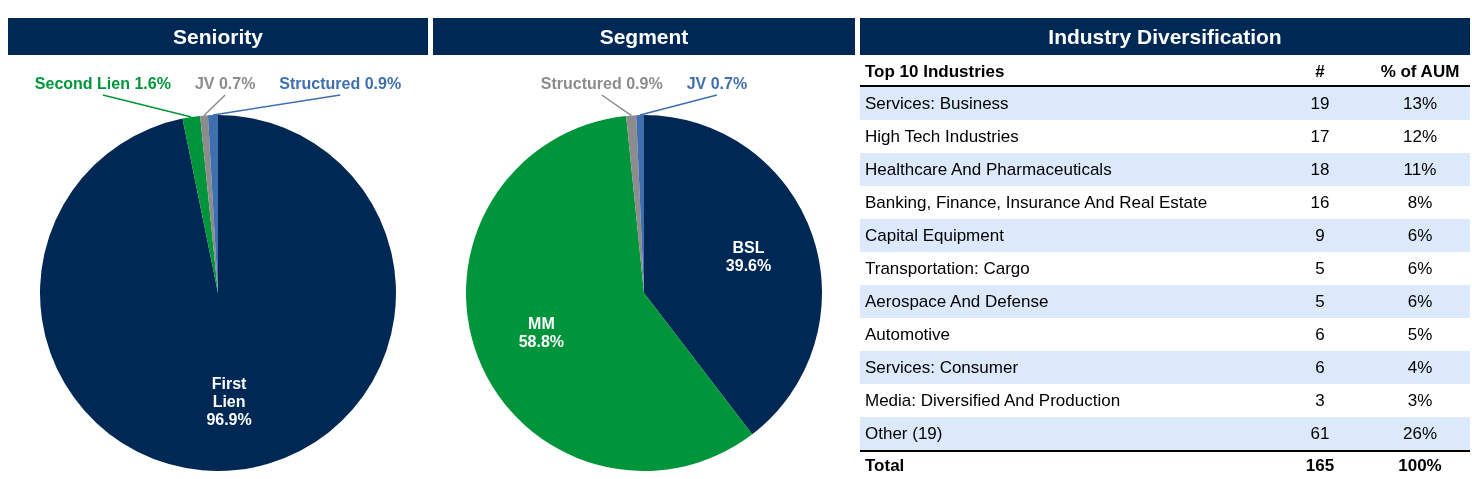 This screenshot has height=479, width=1472. Describe the element at coordinates (1320, 434) in the screenshot. I see `data-label: 61` at that location.